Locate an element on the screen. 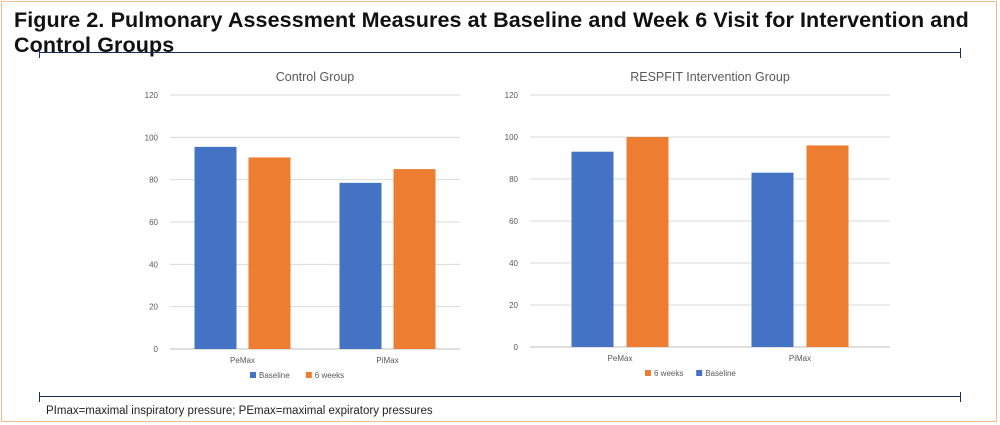 The image size is (1000, 425). chart-title: Control Group is located at coordinates (315, 77).